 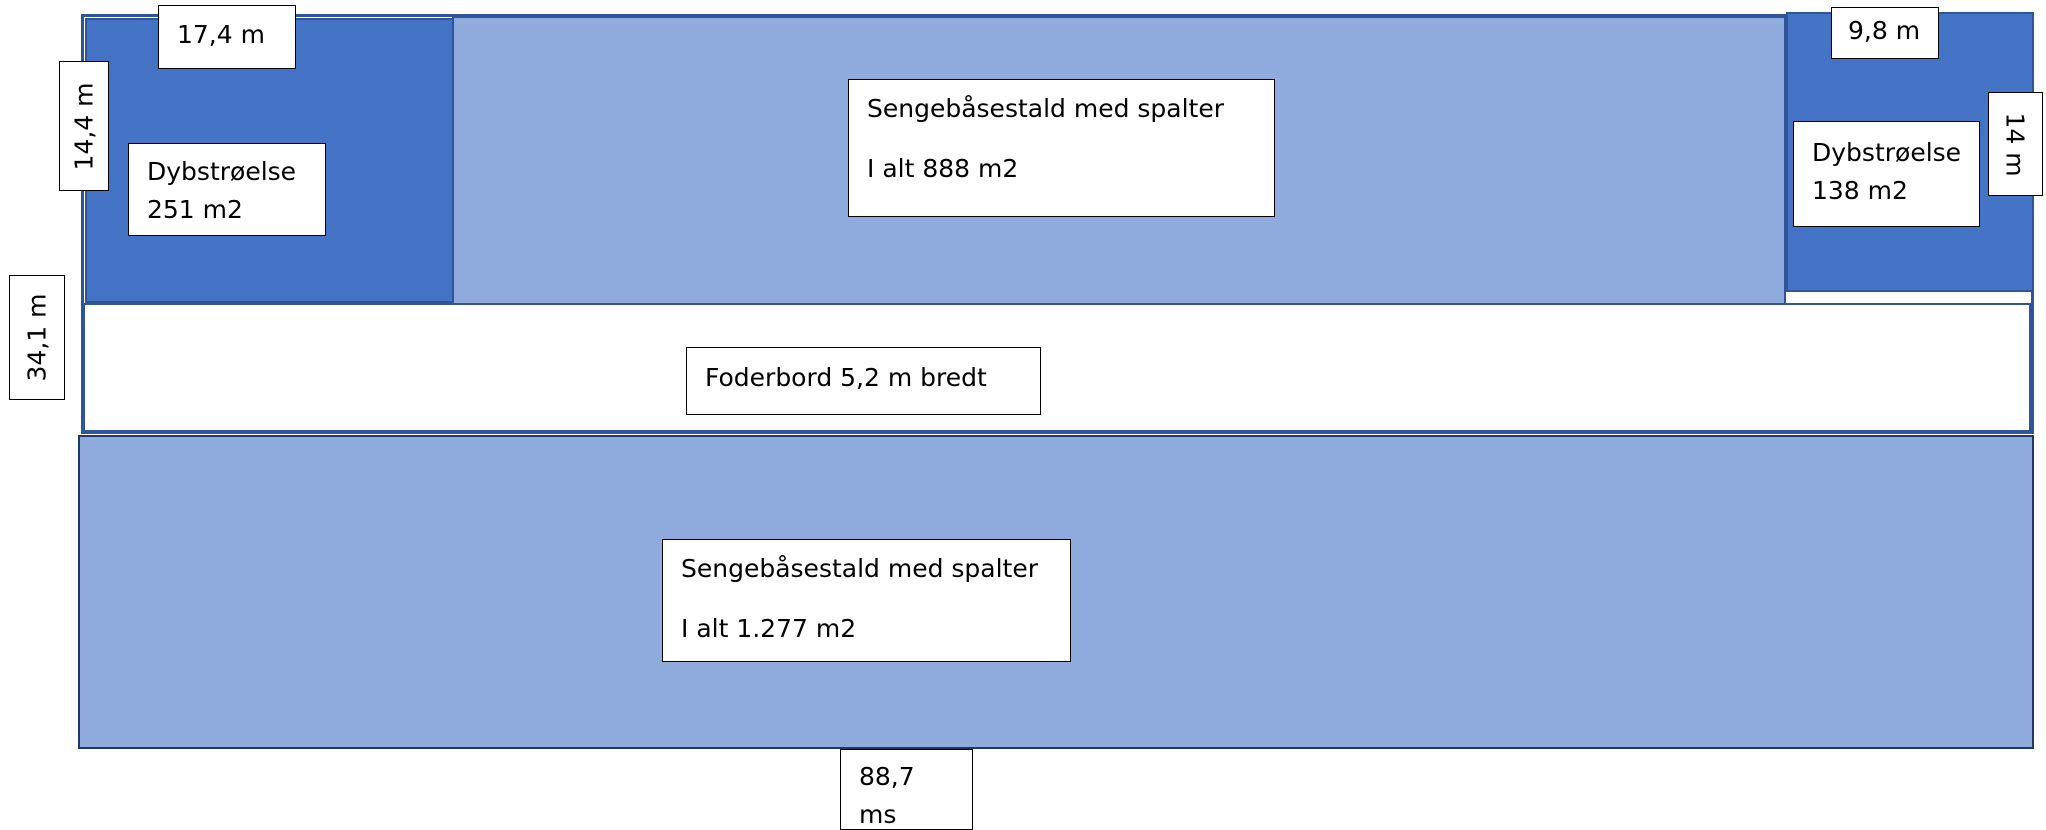 I want to click on dimension-top-left-width: 17,4 m, so click(x=227, y=37).